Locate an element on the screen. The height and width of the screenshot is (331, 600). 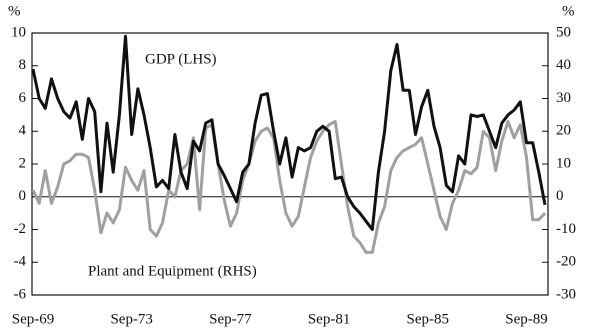
y-tick-label: -4 is located at coordinates (20, 262).